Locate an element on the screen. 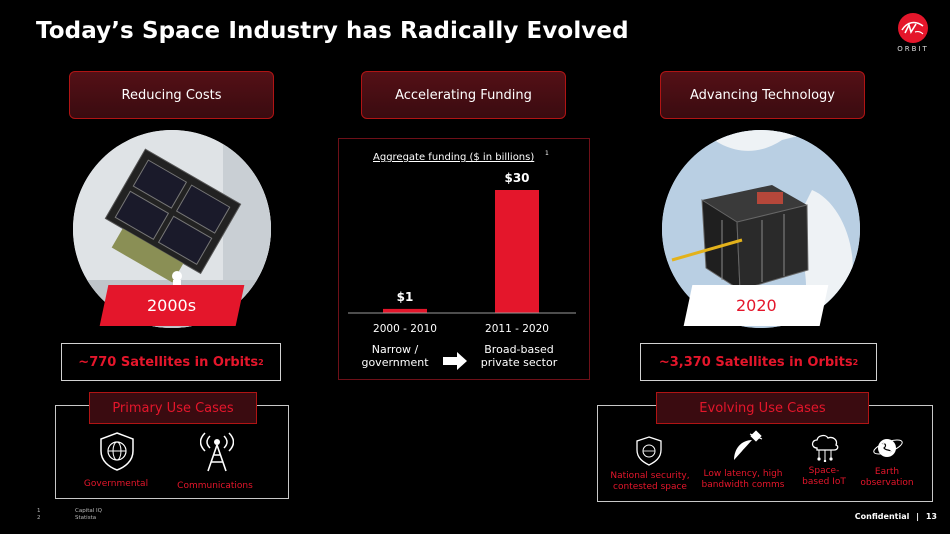 This screenshot has height=534, width=950. virgin-logo is located at coordinates (913, 32).